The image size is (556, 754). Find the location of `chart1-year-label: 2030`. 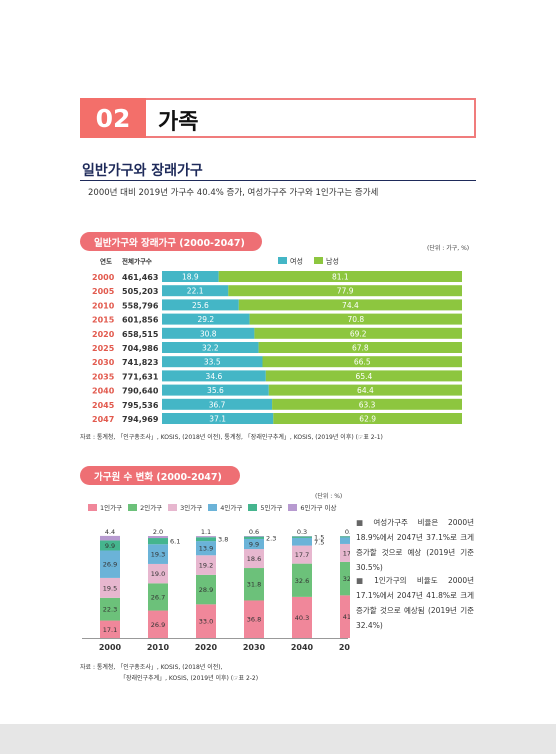

chart1-year-label: 2030 is located at coordinates (103, 362).